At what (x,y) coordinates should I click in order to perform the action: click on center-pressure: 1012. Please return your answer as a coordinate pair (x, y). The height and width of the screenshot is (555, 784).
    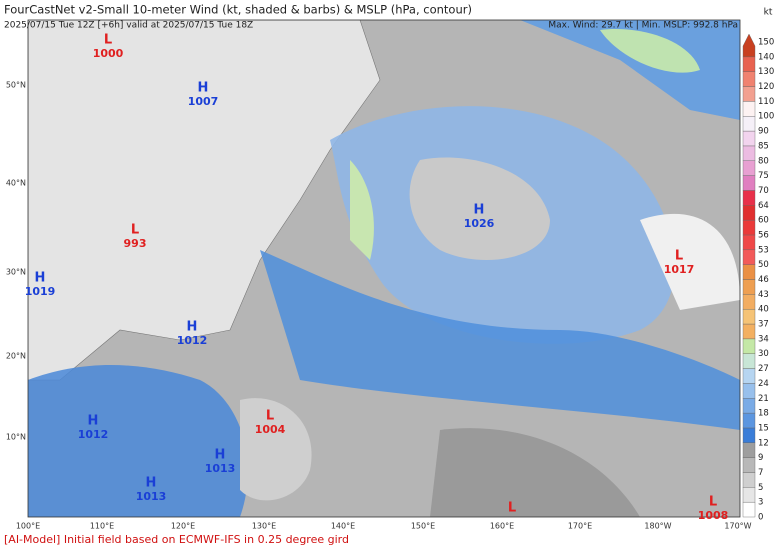
    Looking at the image, I should click on (93, 434).